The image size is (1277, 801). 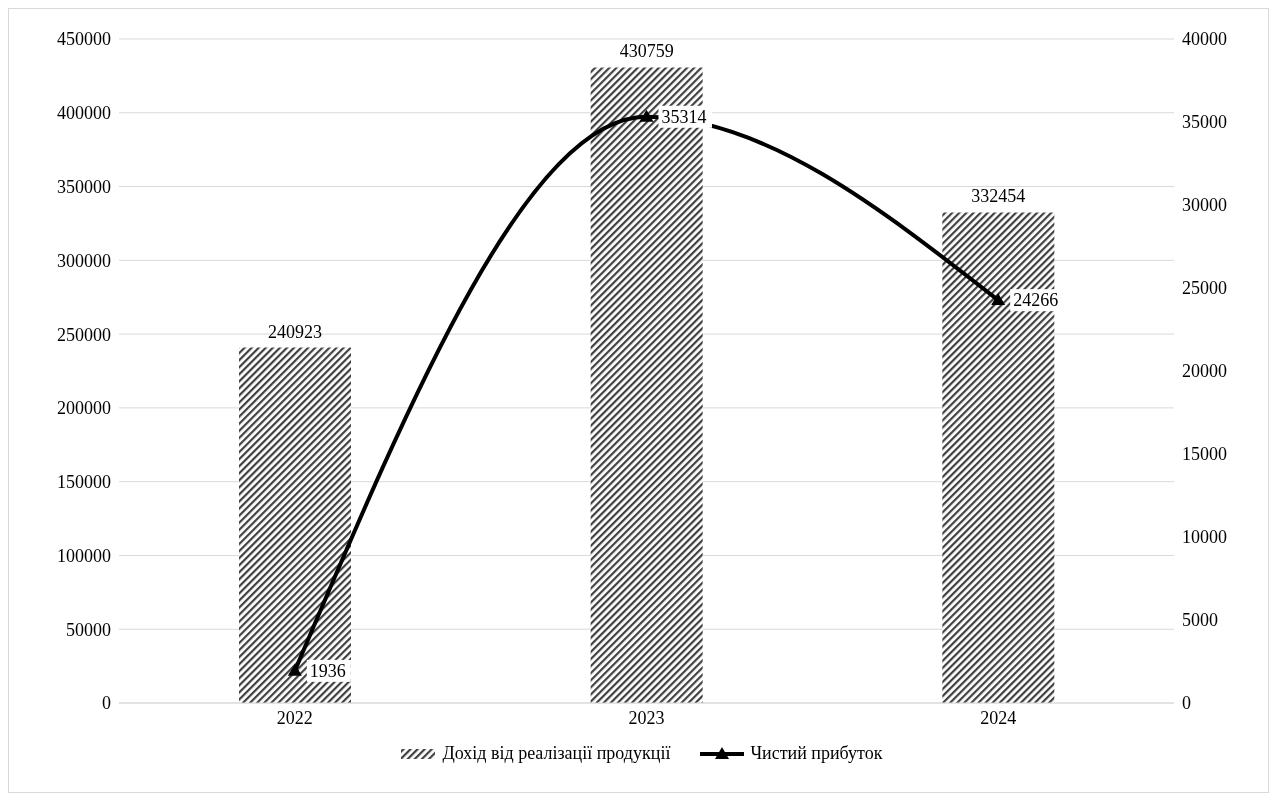 What do you see at coordinates (84, 260) in the screenshot?
I see `y-tick-label: 300000` at bounding box center [84, 260].